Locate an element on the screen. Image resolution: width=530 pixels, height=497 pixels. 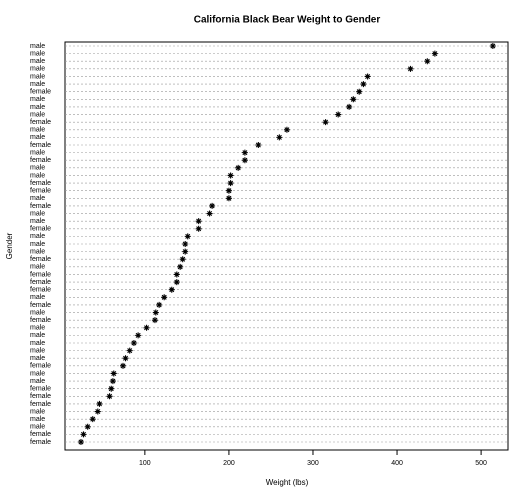
x-tick-label: 100 is located at coordinates (145, 463).